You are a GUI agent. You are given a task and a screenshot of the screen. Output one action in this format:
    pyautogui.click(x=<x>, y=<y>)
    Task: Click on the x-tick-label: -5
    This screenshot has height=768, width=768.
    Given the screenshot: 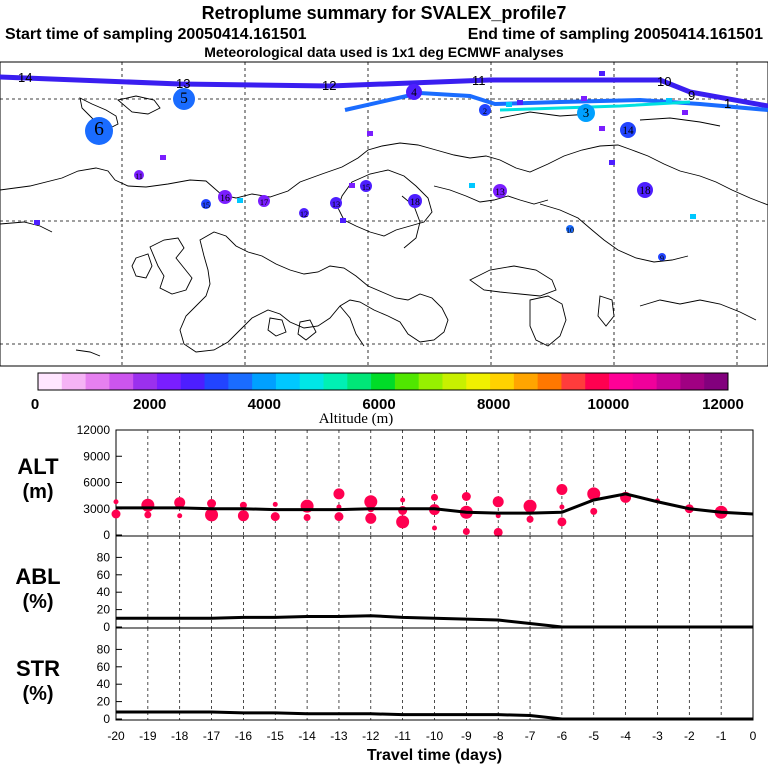 What is the action you would take?
    pyautogui.click(x=593, y=736)
    